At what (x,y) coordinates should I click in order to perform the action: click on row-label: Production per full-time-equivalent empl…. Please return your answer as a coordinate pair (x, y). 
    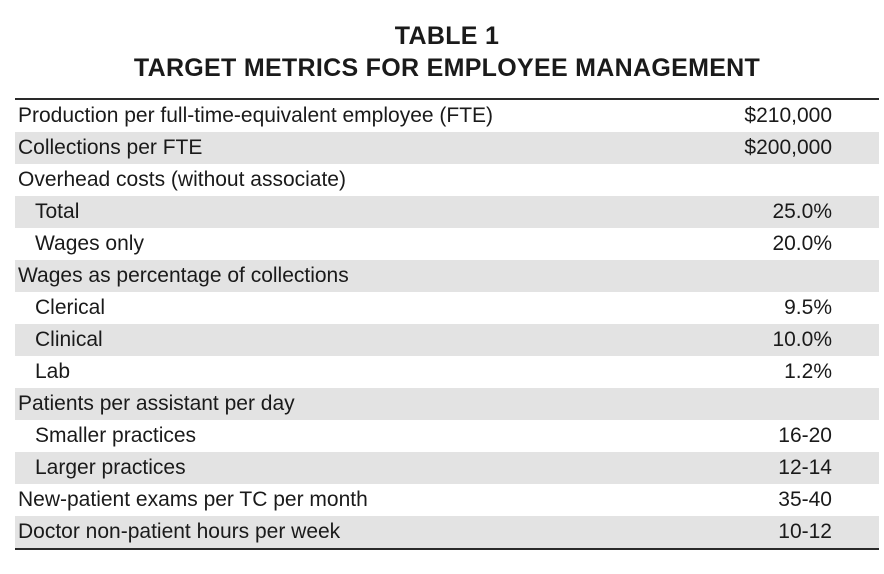
    Looking at the image, I should click on (256, 115).